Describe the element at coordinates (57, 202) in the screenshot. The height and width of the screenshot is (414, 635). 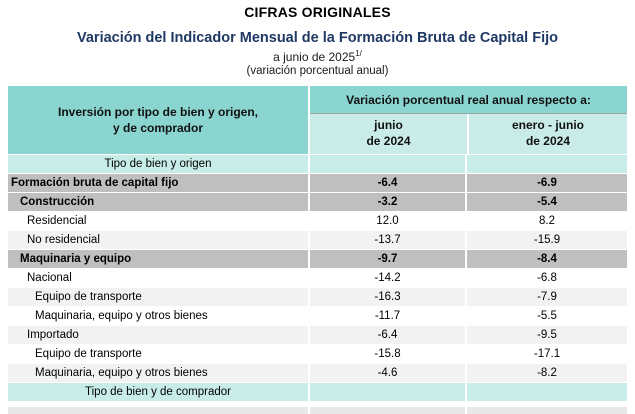
I see `row-label: Construcción` at that location.